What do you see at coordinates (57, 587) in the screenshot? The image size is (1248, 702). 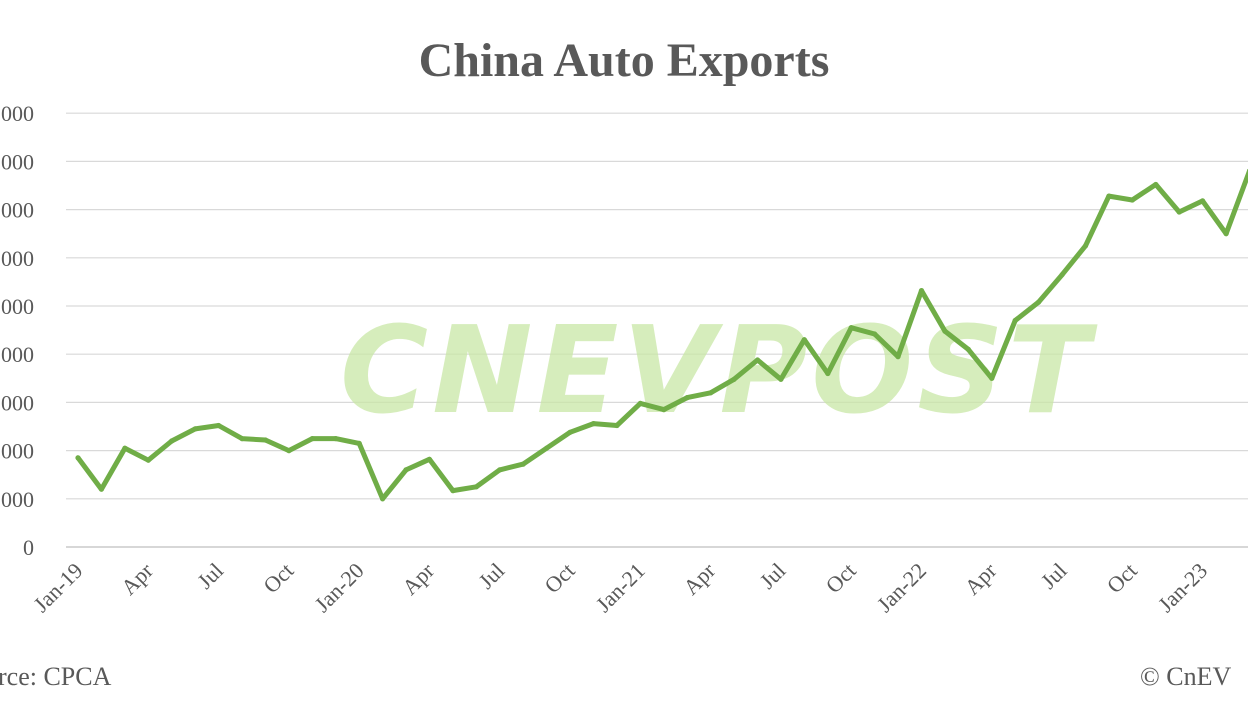 I see `x-tick-label: Jan-19` at bounding box center [57, 587].